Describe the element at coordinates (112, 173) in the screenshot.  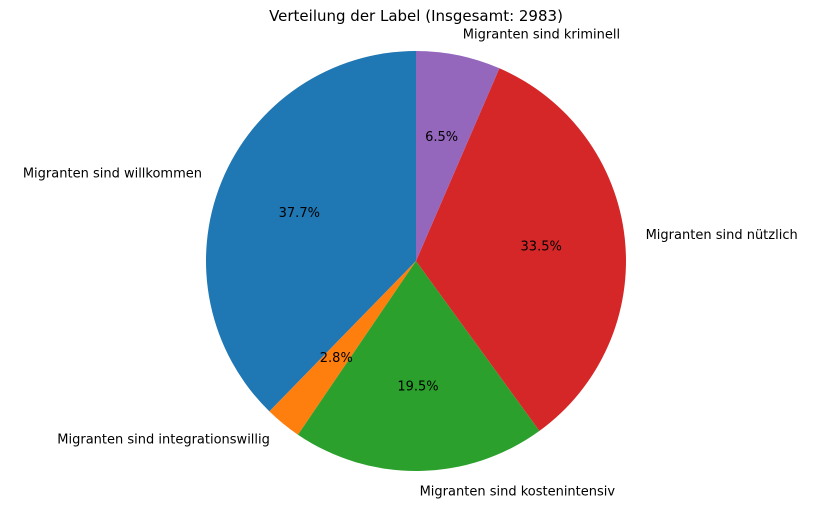
I see `category-label-migranten-sind-willkommen: Migranten sind willkommen` at that location.